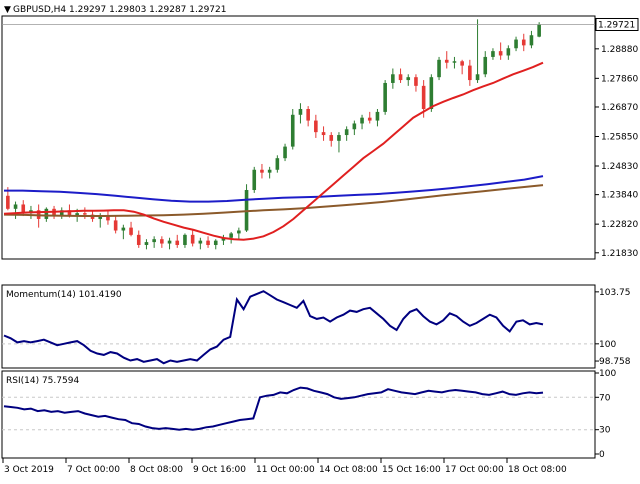 The width and height of the screenshot is (640, 484). I want to click on momentum-title: Momentum(14) 101.4190, so click(64, 295).